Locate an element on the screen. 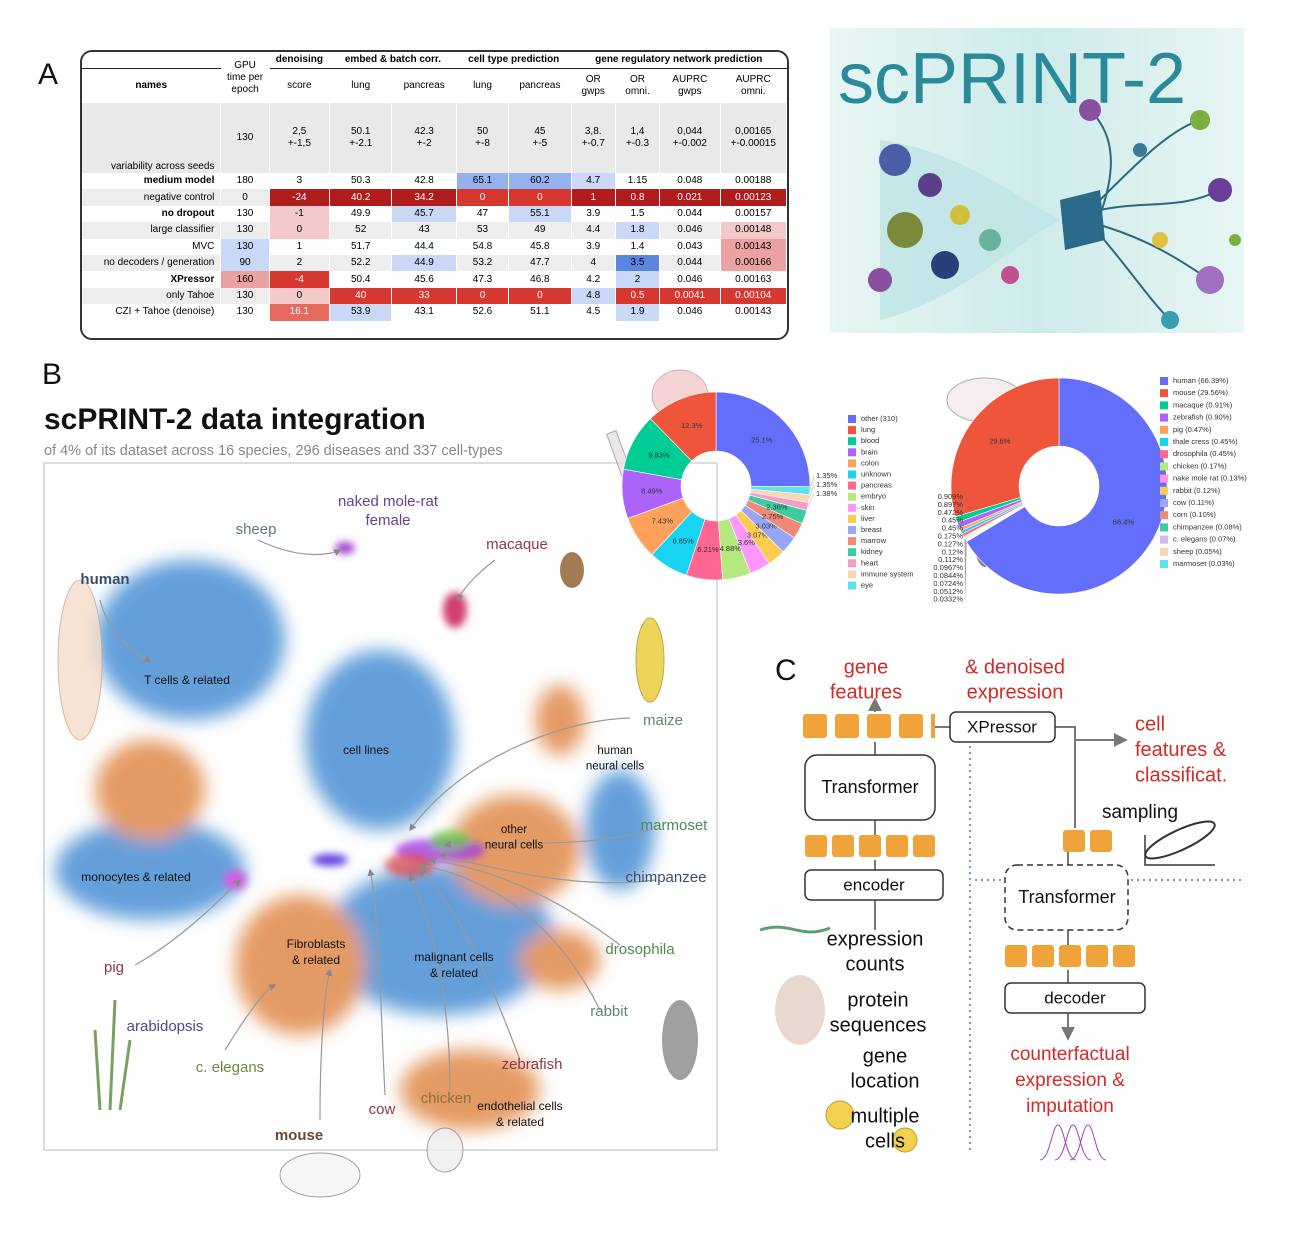 Image resolution: width=1304 pixels, height=1236 pixels. table-cell: 0.00188 is located at coordinates (753, 181).